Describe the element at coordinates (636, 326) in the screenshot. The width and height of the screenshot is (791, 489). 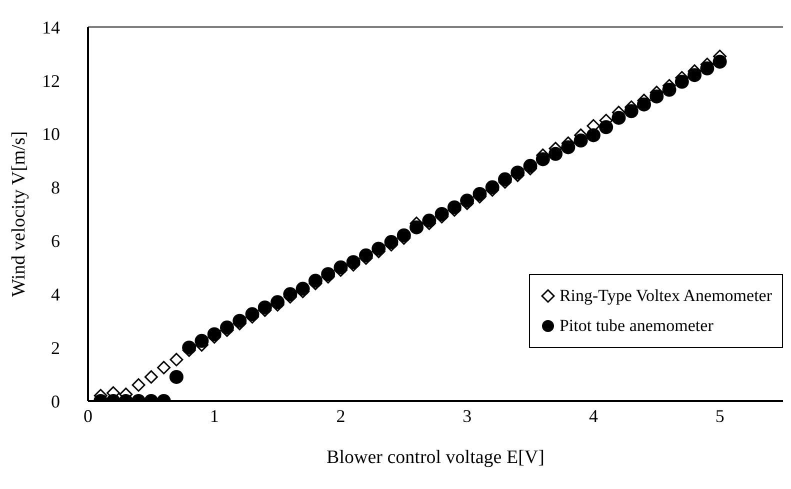
I see `legend-label: Pitot tube anemometer` at that location.